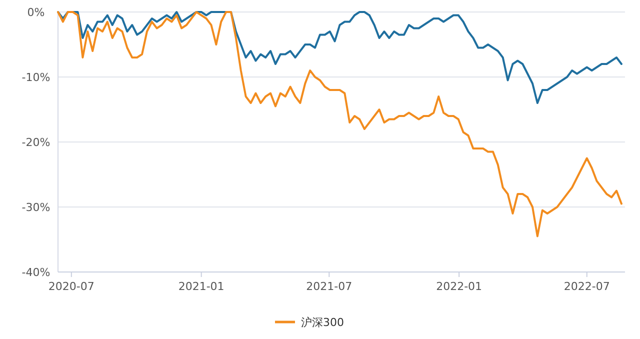  What do you see at coordinates (459, 286) in the screenshot?
I see `x-tick-label: 2022-01` at bounding box center [459, 286].